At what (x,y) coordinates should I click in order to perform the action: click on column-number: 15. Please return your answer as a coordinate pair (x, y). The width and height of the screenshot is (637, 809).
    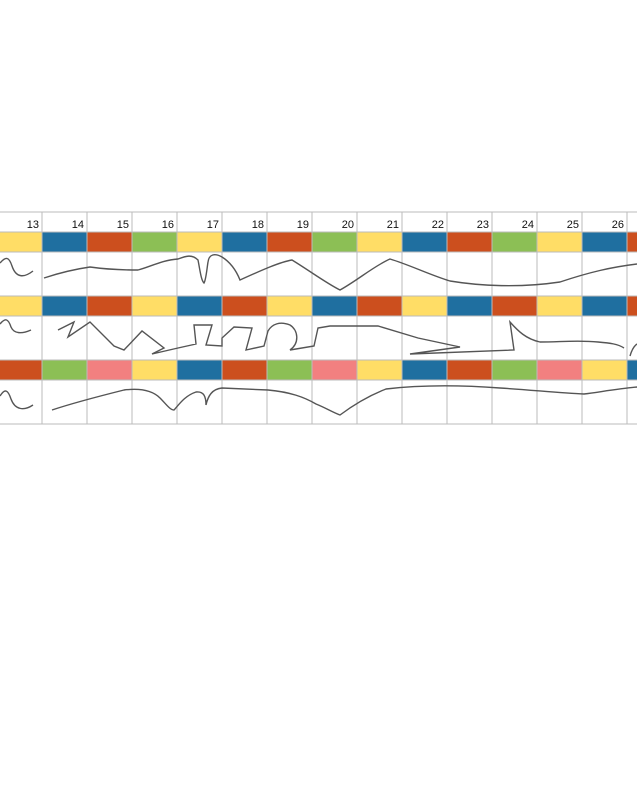
    Looking at the image, I should click on (123, 225).